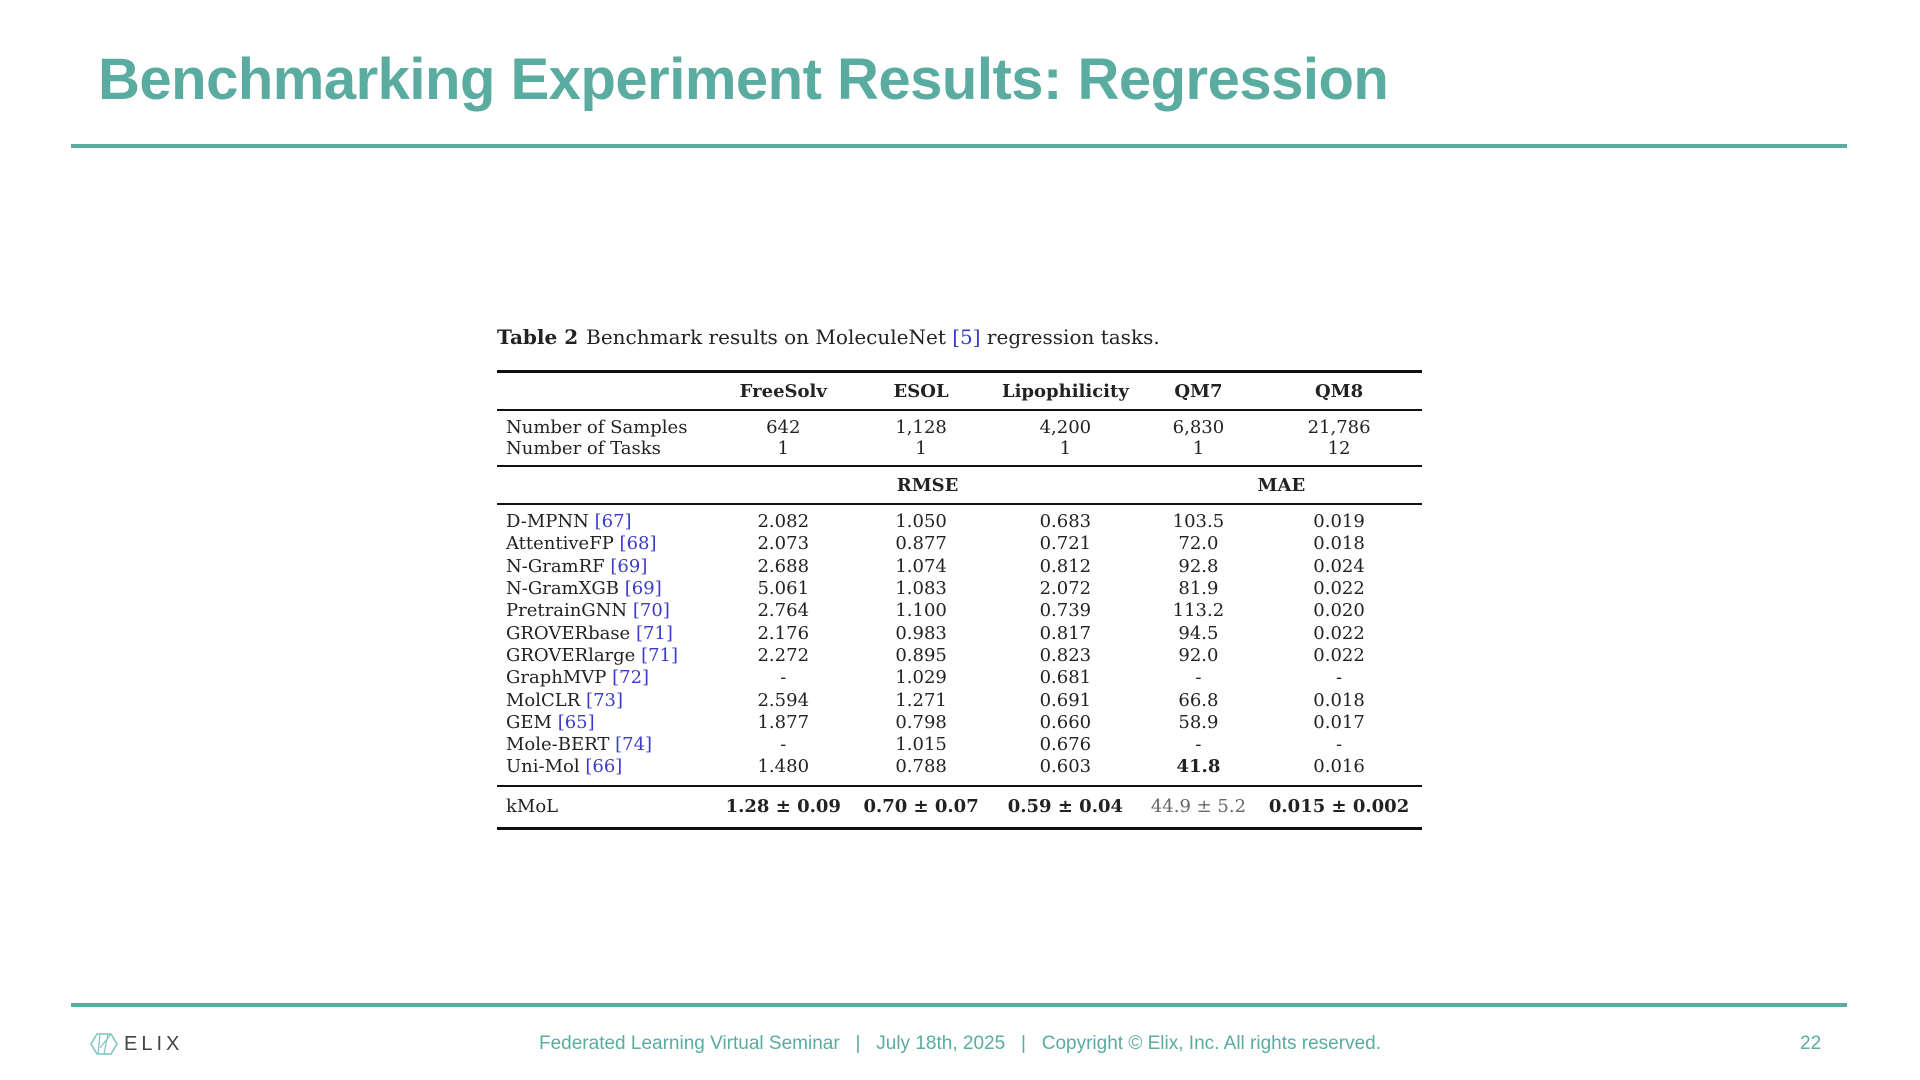  I want to click on result-cell: 2.073, so click(783, 544).